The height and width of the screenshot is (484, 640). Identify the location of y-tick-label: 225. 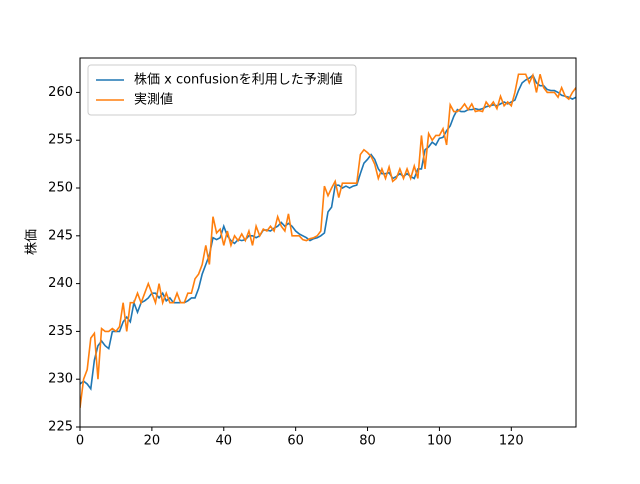
(60, 427).